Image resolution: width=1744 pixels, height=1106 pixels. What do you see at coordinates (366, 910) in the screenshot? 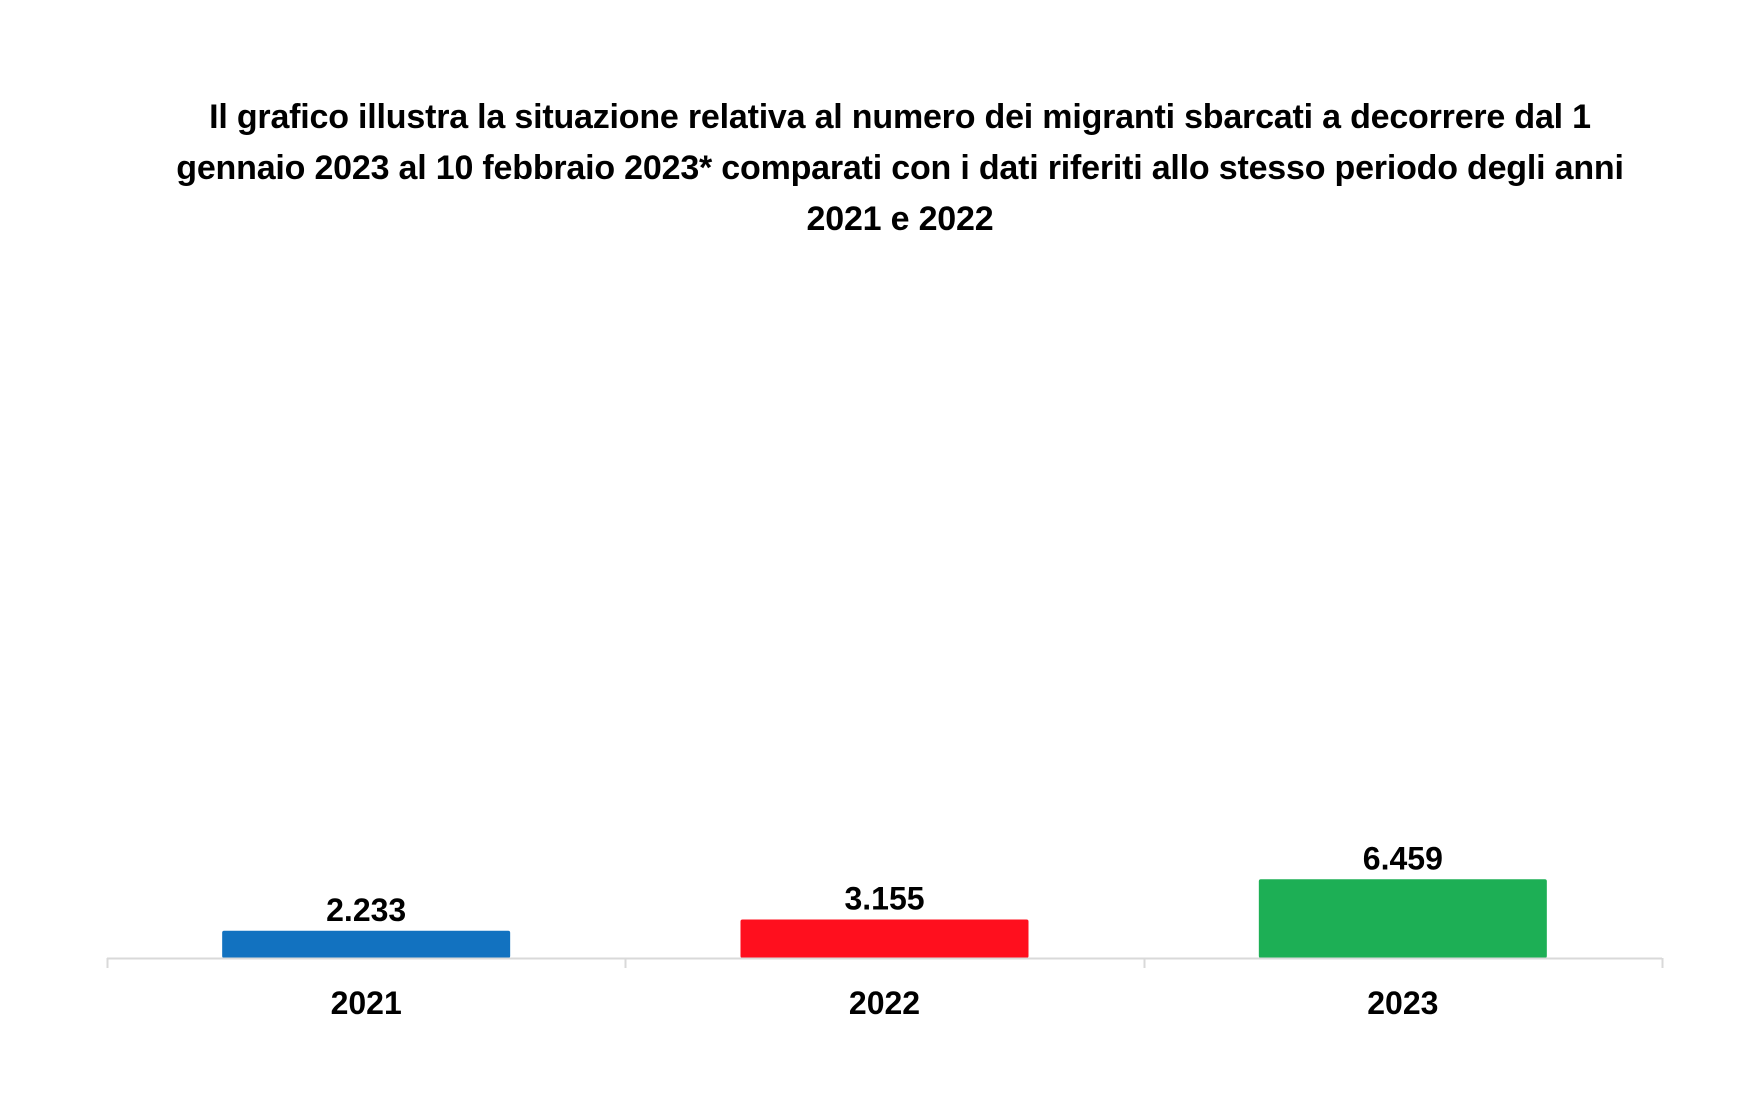
I see `data-label-2021: 2.233` at bounding box center [366, 910].